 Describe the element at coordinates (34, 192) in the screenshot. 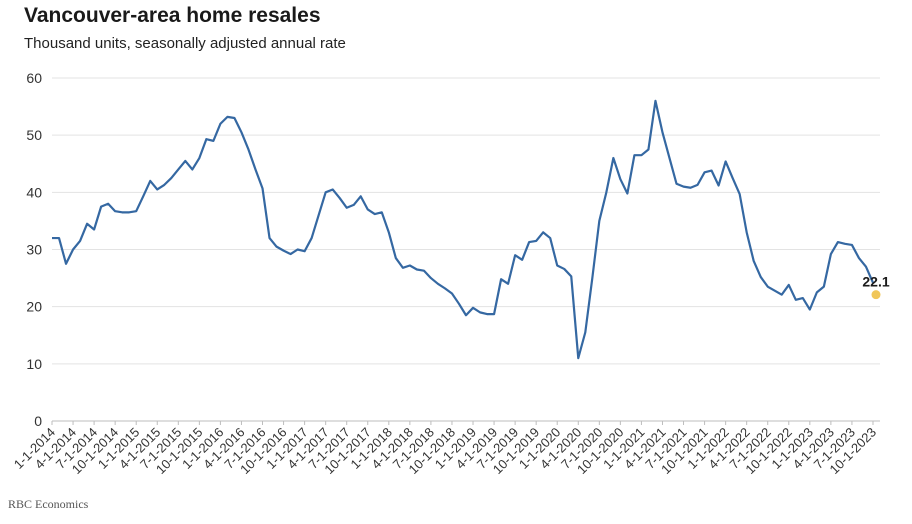

I see `y-tick-label: 40` at that location.